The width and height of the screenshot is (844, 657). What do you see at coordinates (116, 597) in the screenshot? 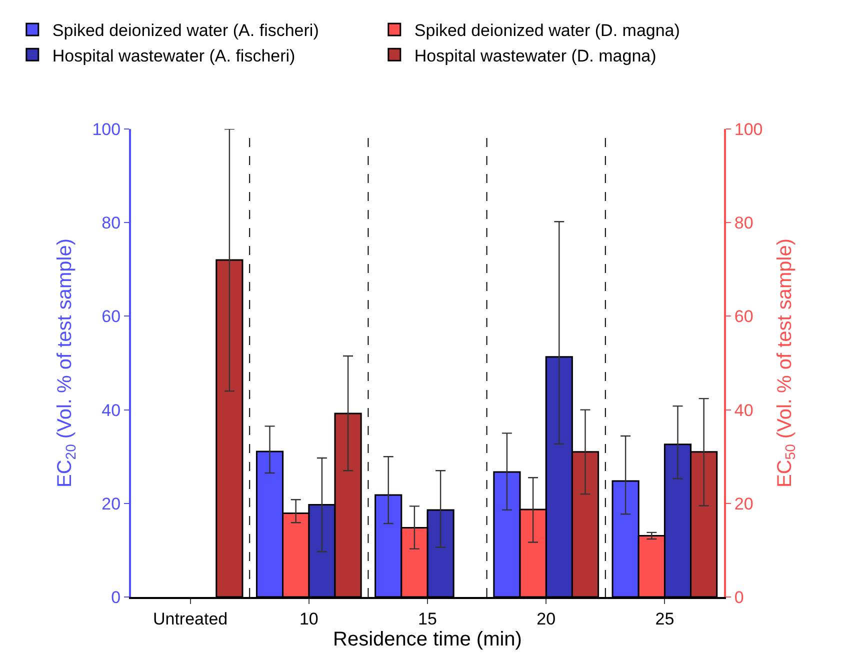
I see `y-tick-label: 0` at bounding box center [116, 597].